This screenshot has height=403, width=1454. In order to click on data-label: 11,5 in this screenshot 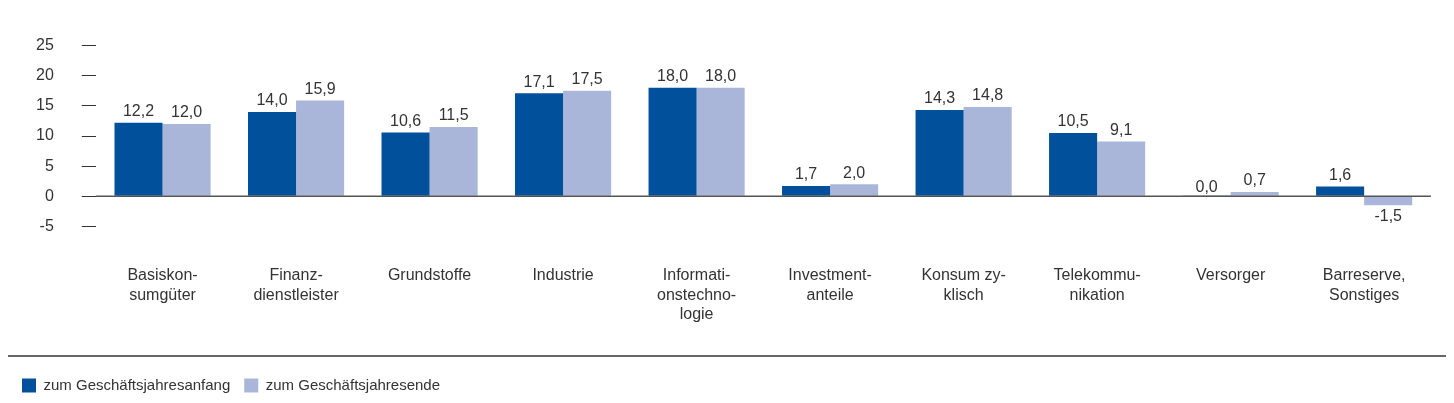, I will do `click(453, 115)`.